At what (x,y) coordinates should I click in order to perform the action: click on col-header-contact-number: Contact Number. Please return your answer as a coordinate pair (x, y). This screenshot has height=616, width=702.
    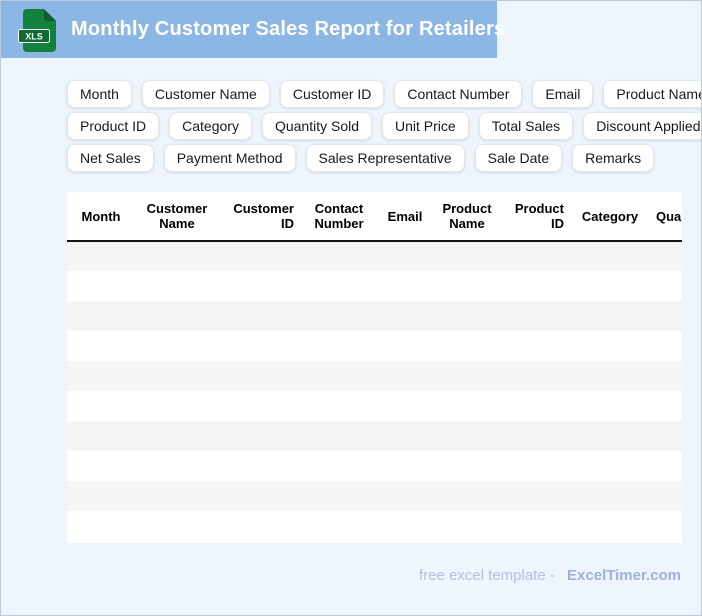
    Looking at the image, I should click on (339, 217).